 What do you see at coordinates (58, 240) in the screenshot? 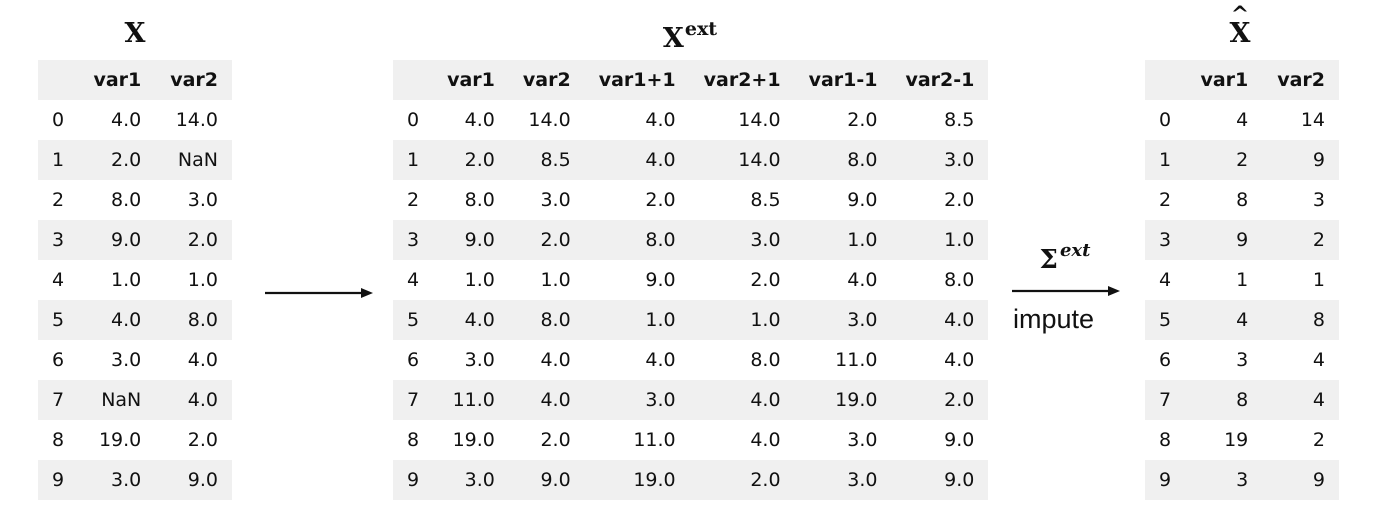
I see `row-index: 3` at bounding box center [58, 240].